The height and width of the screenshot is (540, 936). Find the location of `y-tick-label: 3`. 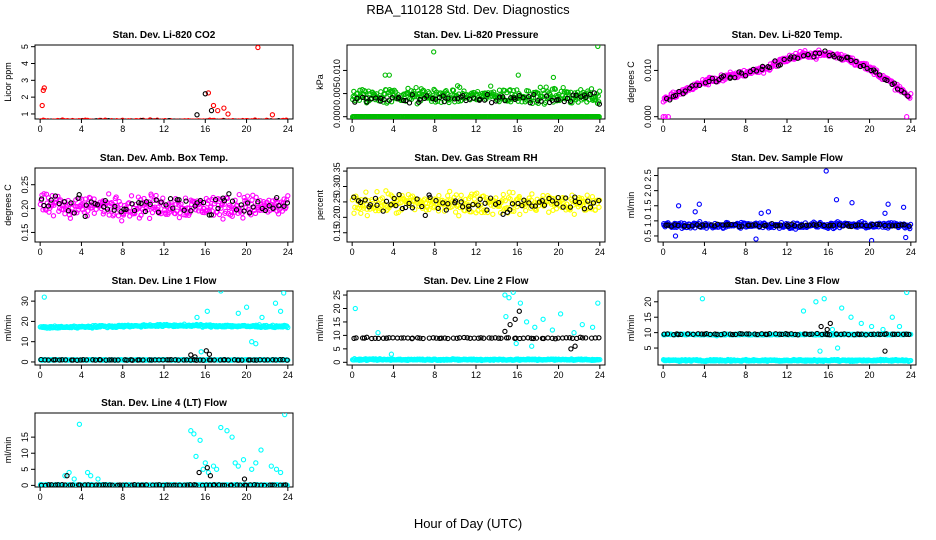

y-tick-label: 3 is located at coordinates (25, 80).